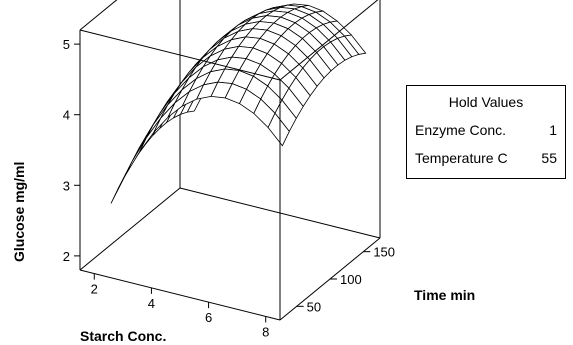 This screenshot has height=345, width=573. Describe the element at coordinates (123, 336) in the screenshot. I see `x-axis-title: Starch Conc.` at that location.